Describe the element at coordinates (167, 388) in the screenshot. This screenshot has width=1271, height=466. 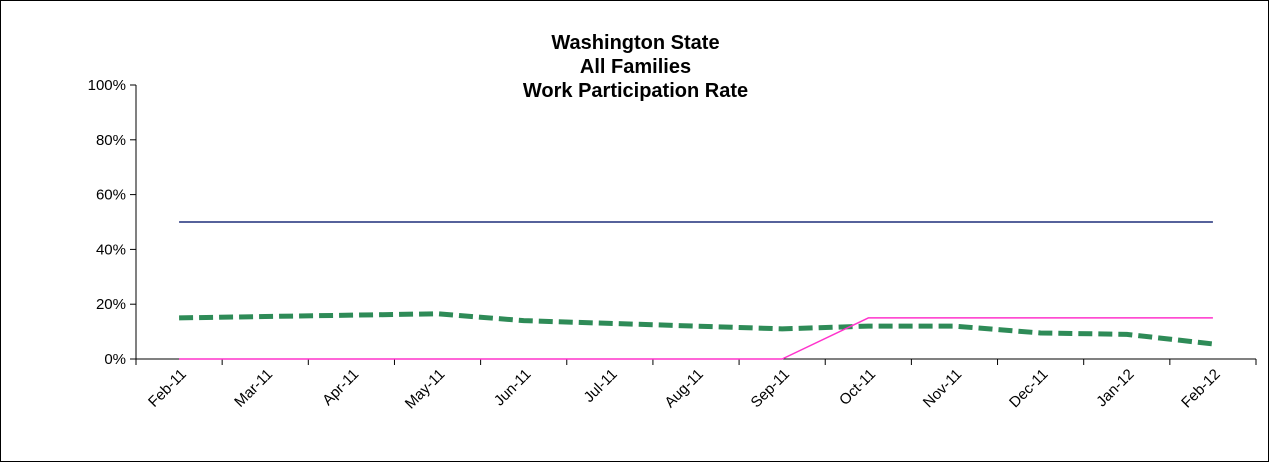
I see `x-tick-label: Feb-11` at that location.